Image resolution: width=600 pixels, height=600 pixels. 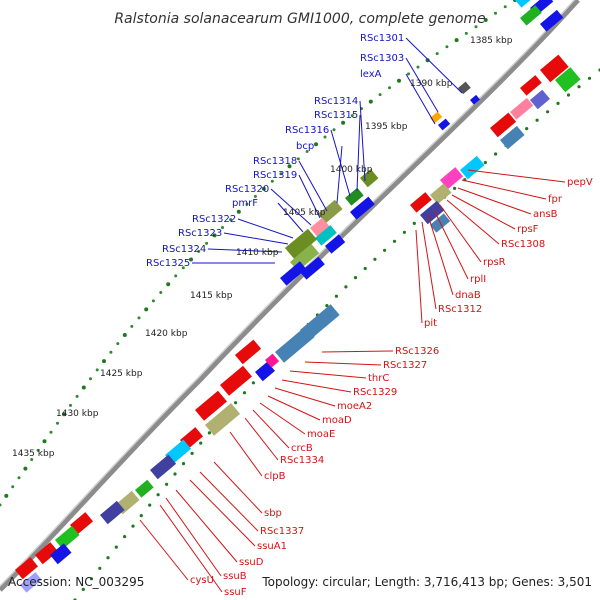 I want to click on forward-gene-label: lexA, so click(x=371, y=74).